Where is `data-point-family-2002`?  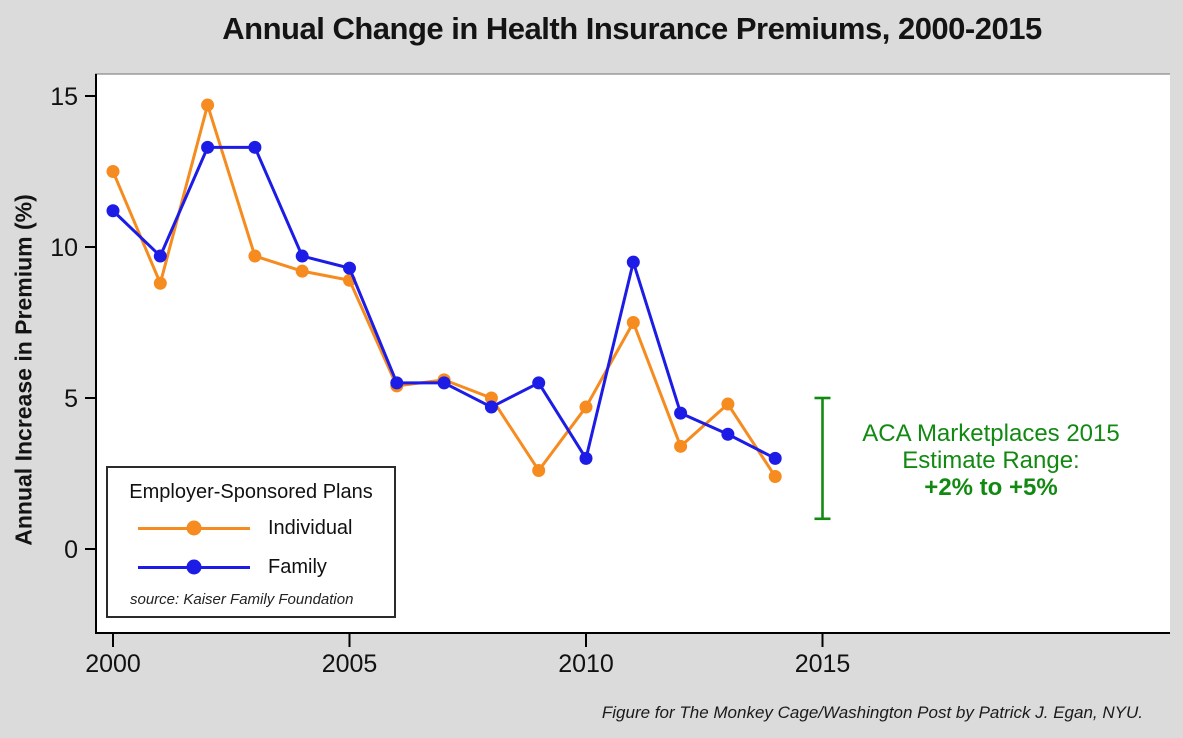 data-point-family-2002 is located at coordinates (208, 147).